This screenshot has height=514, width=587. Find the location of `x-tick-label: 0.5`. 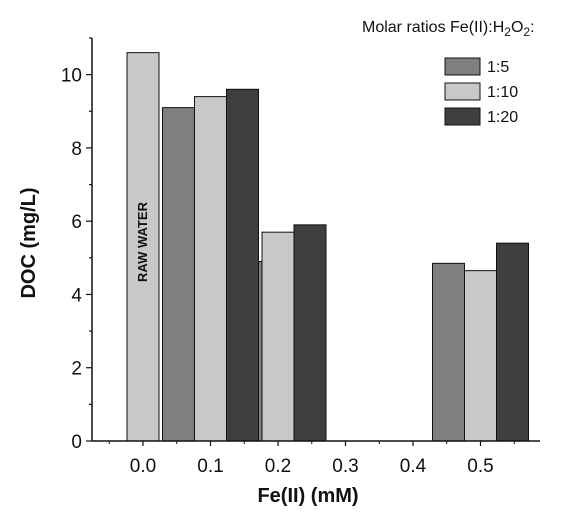

x-tick-label: 0.5 is located at coordinates (480, 466).